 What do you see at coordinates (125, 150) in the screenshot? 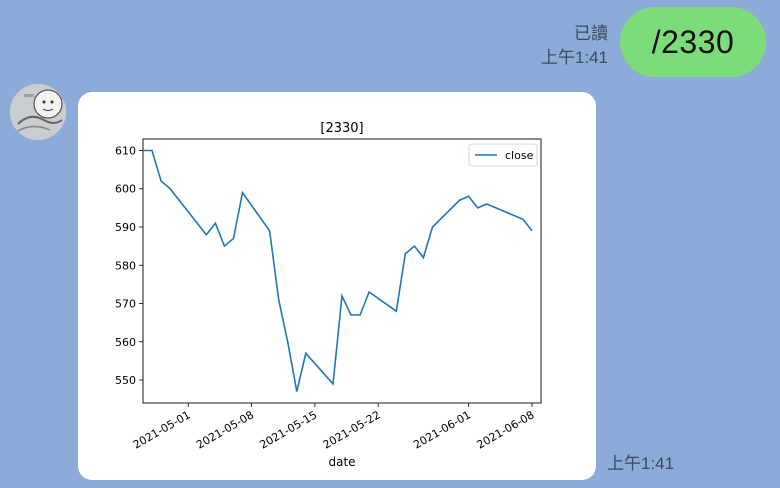
I see `y-tick-label: 610` at bounding box center [125, 150].